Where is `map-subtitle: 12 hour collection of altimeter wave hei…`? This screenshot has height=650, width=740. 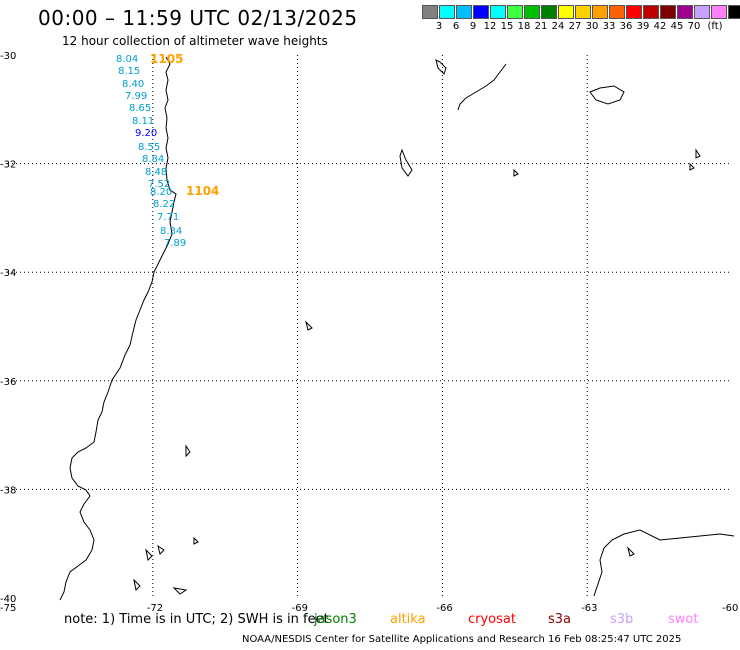 map-subtitle: 12 hour collection of altimeter wave hei… is located at coordinates (195, 41).